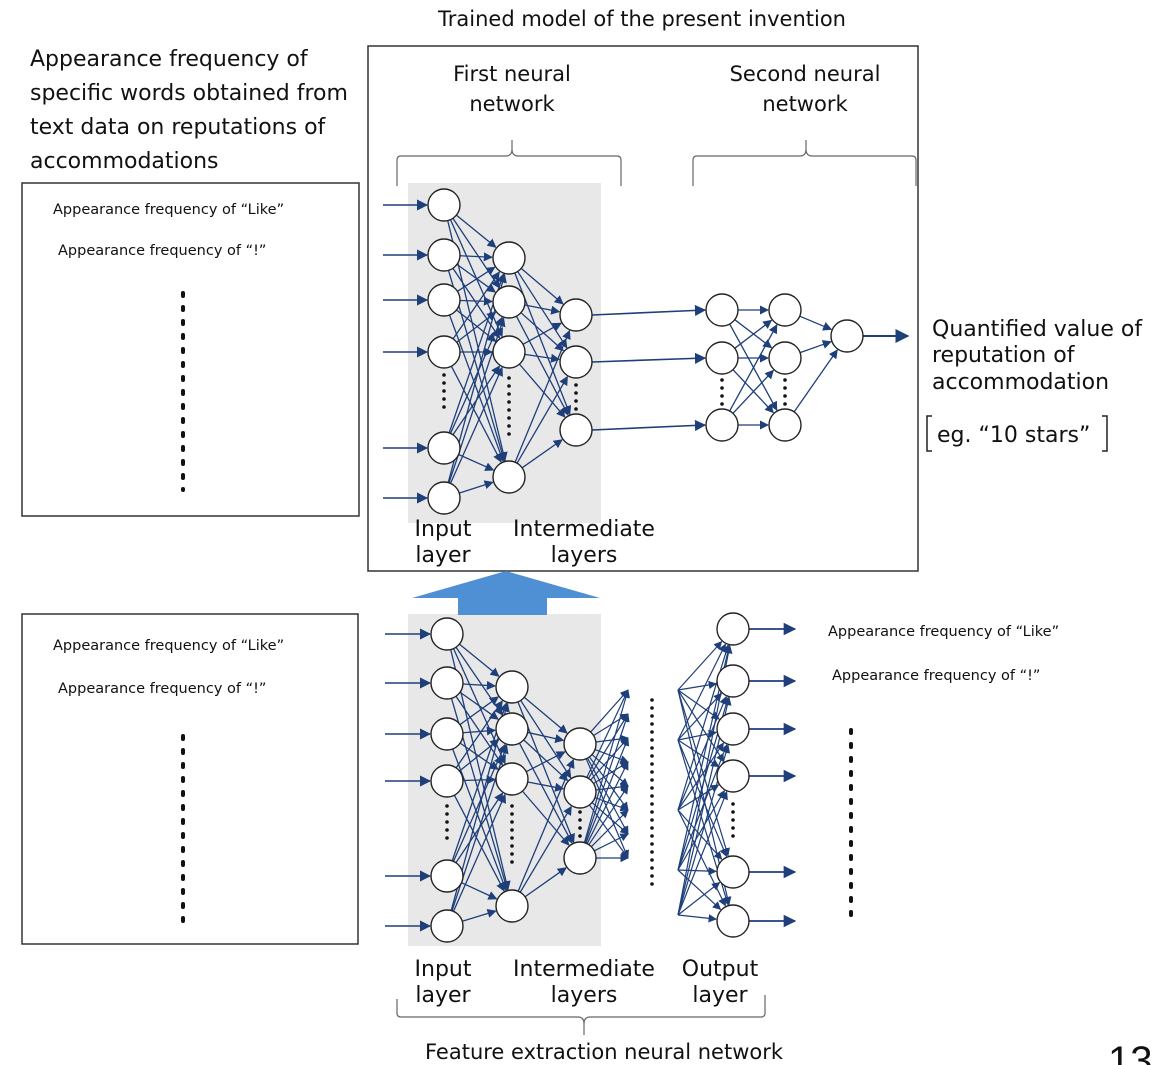 This screenshot has width=1165, height=1065. What do you see at coordinates (162, 689) in the screenshot?
I see `bottom-box-excl-text: Appearance frequency of “!”` at bounding box center [162, 689].